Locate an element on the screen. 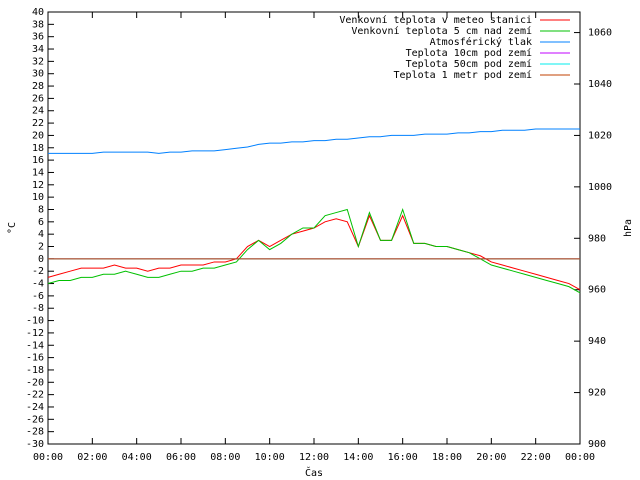 The image size is (640, 480). x-tick-label: 18:00 is located at coordinates (447, 457).